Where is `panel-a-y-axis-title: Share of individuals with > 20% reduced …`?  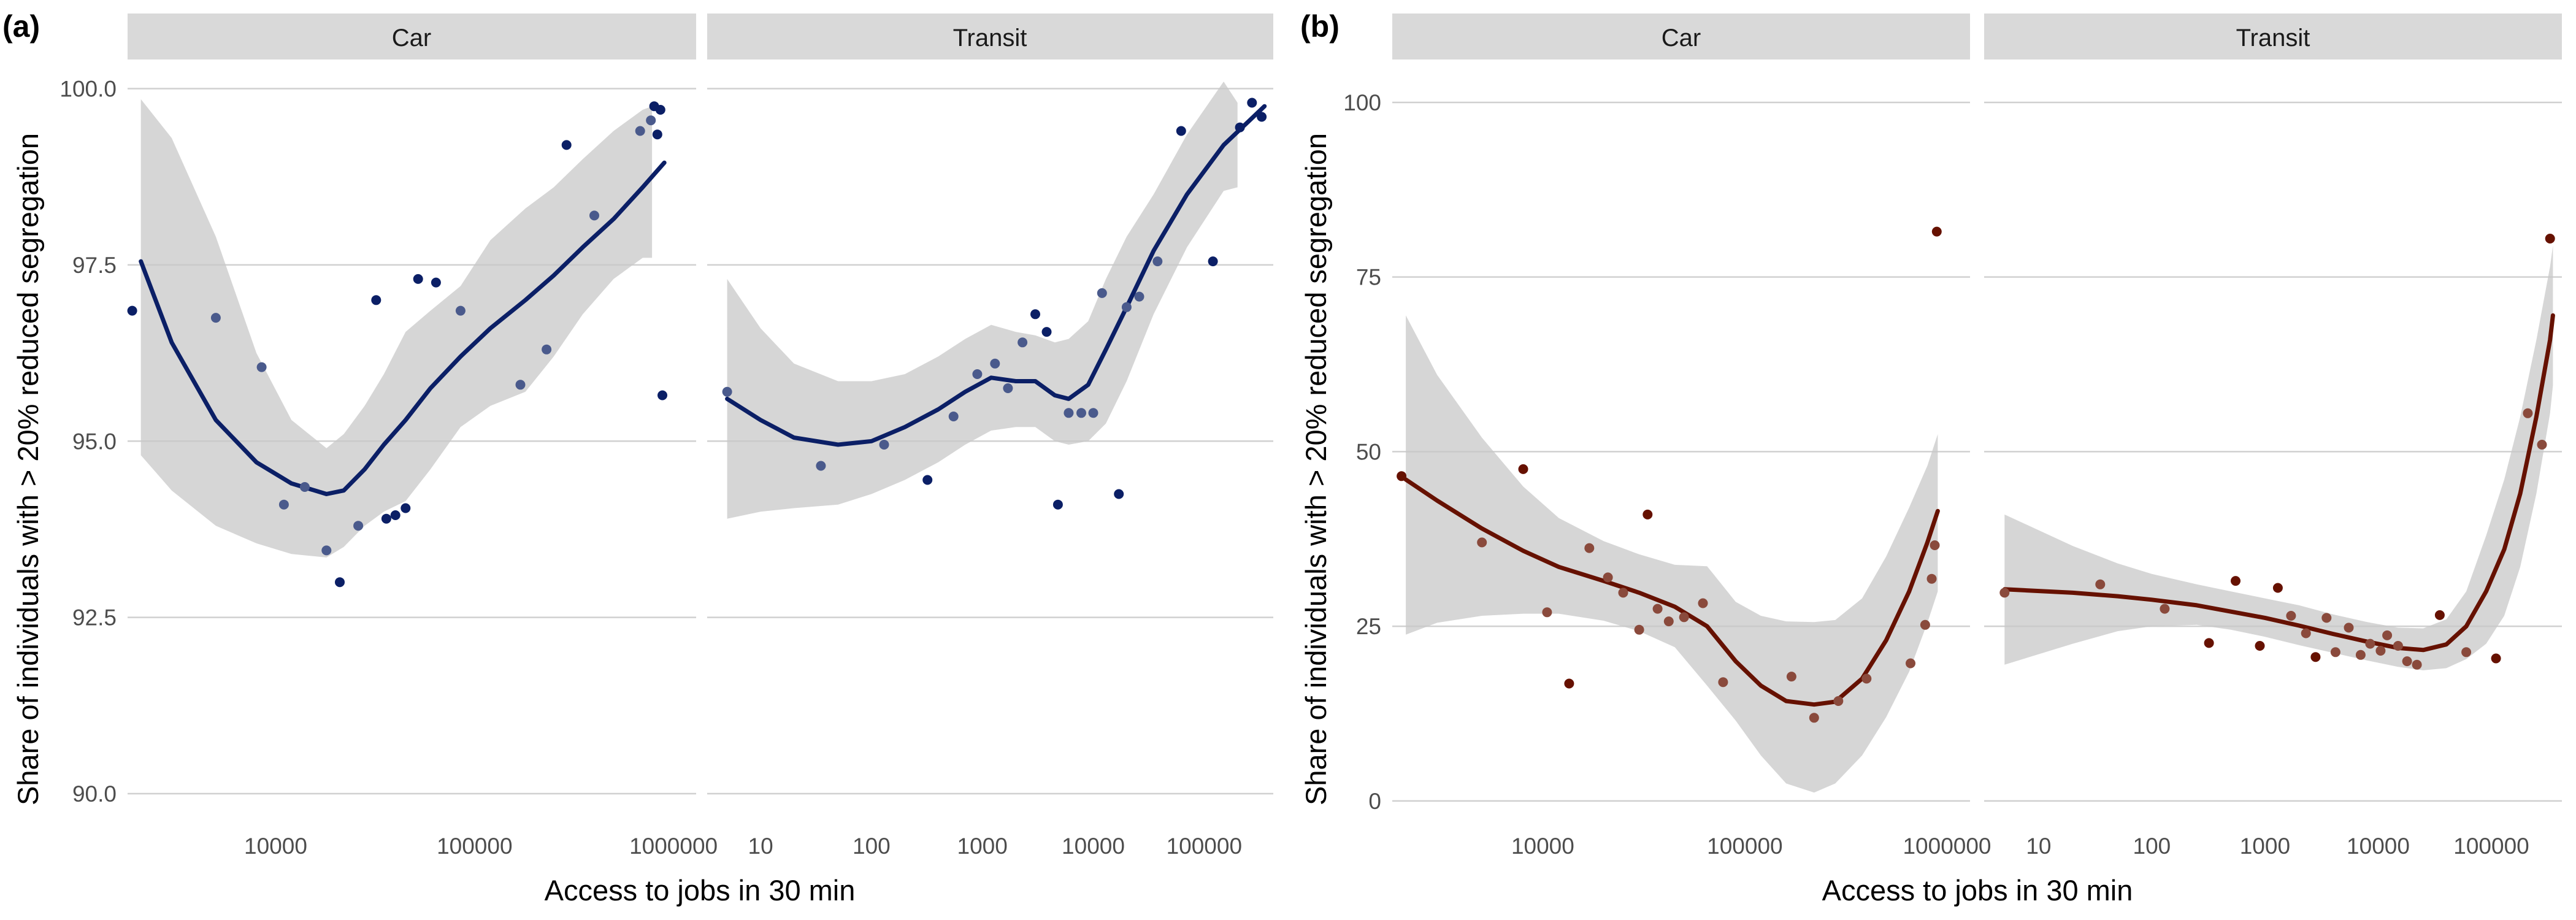 panel-a-y-axis-title: Share of individuals with > 20% reduced … is located at coordinates (28, 469).